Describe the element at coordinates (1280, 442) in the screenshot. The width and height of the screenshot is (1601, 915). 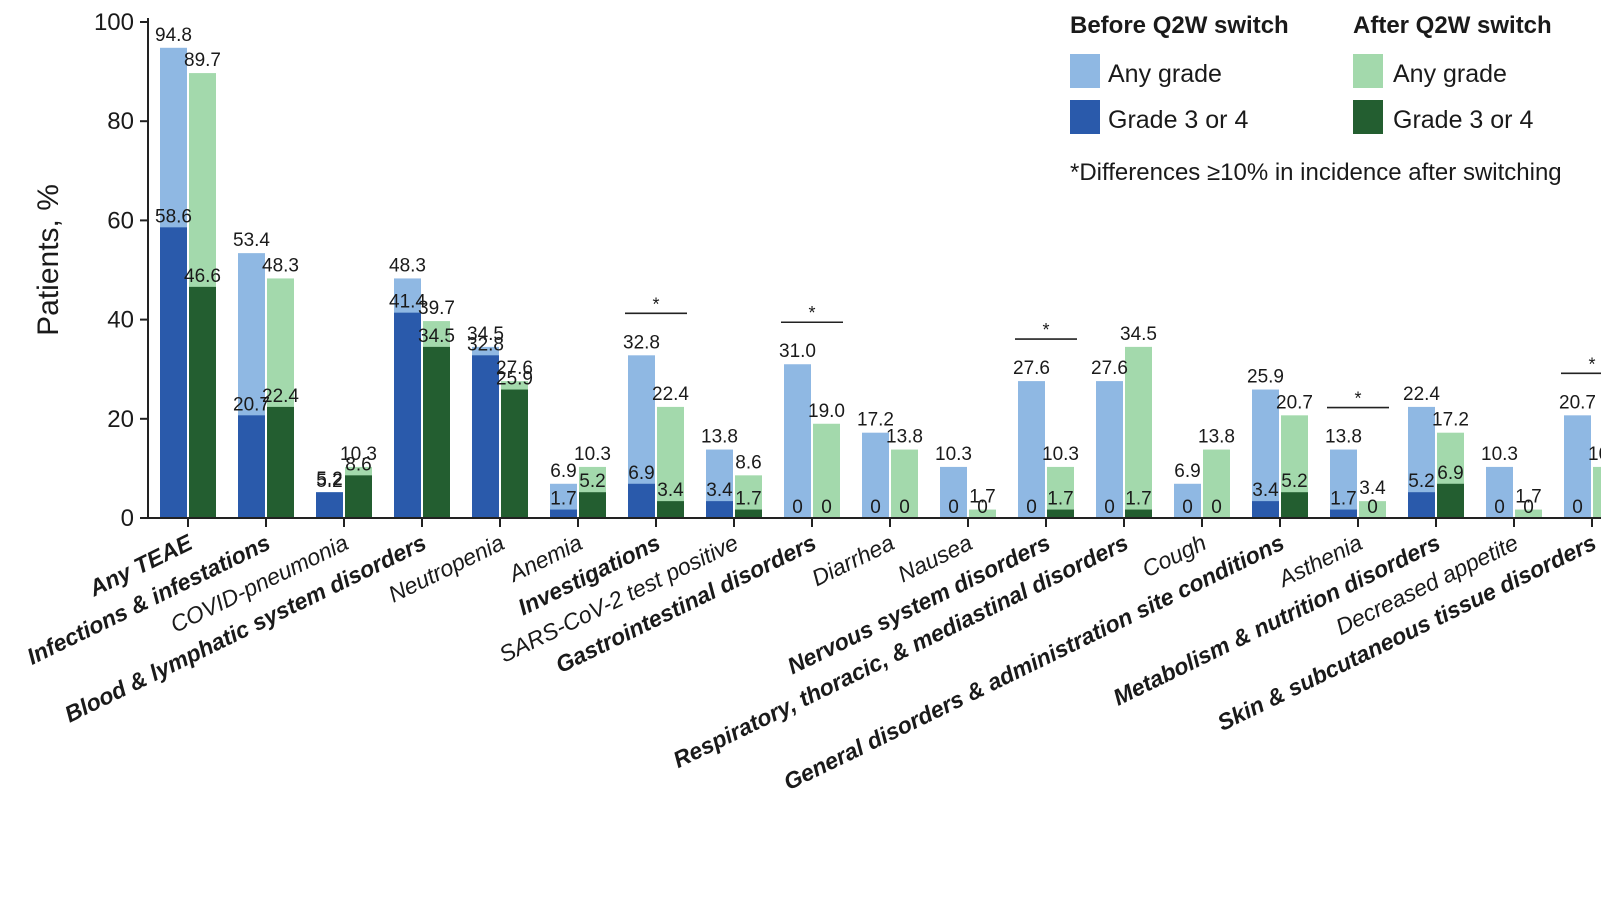
I see `category-group: 25.9 20.7 3.4 5.2` at that location.